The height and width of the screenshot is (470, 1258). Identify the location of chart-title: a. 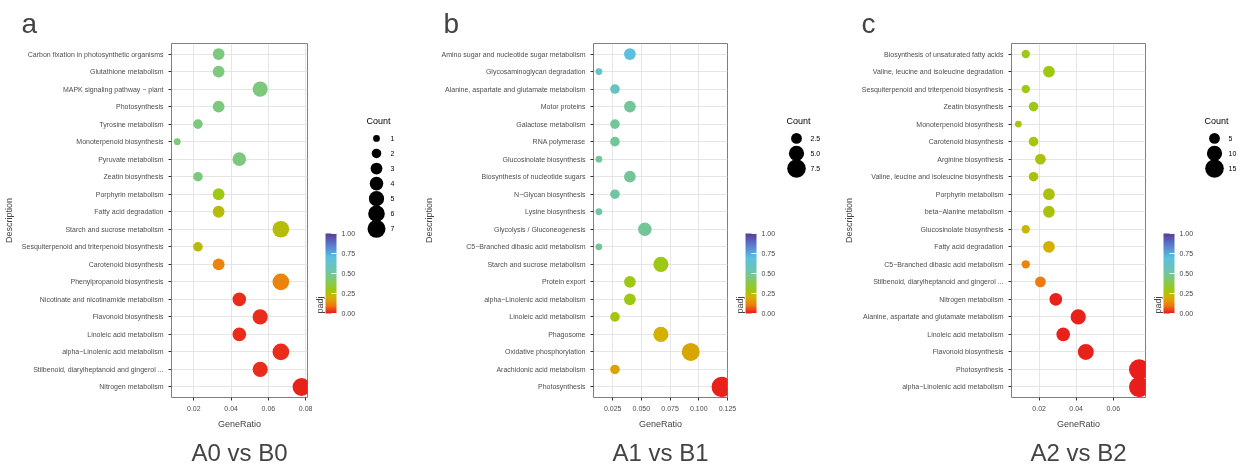
(29, 23).